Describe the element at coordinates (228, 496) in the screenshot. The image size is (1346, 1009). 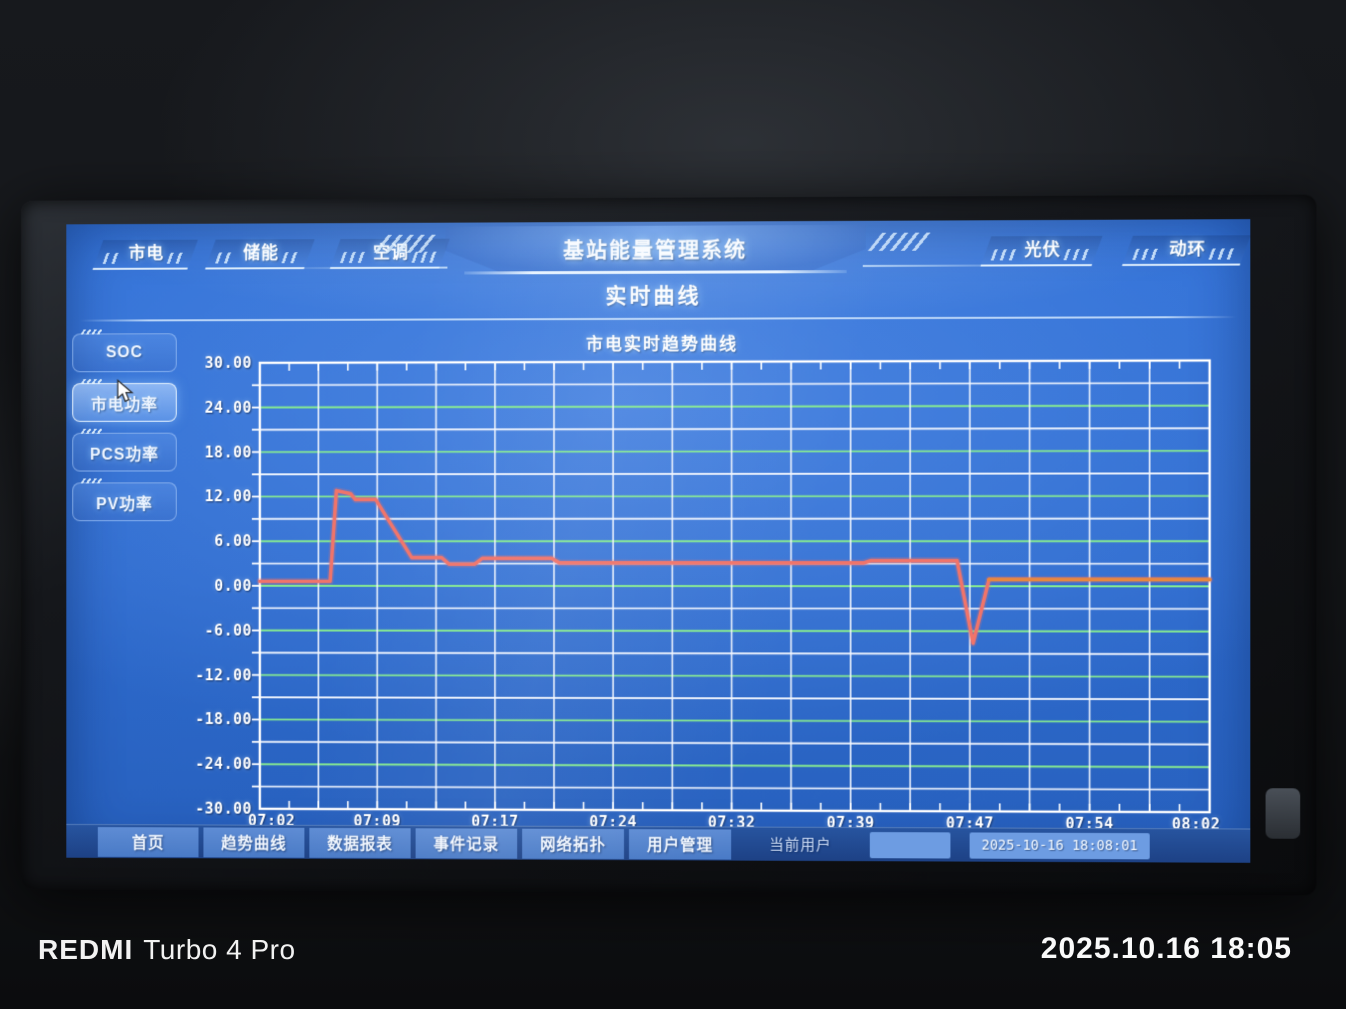
I see `y-axis-label: 12.00` at that location.